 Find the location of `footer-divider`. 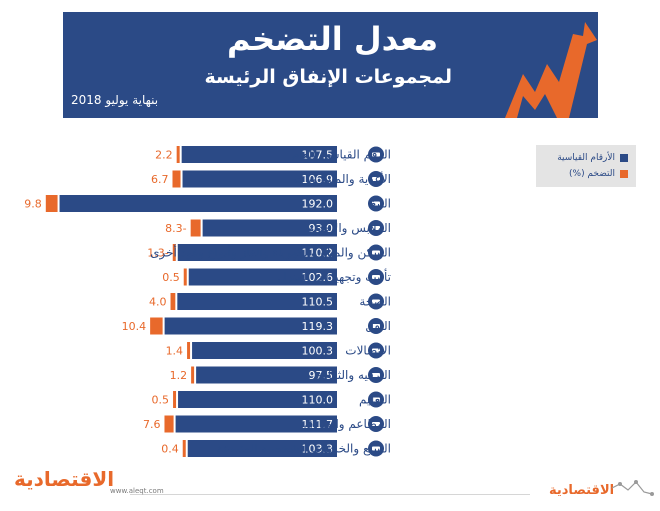

footer-divider is located at coordinates (330, 494).